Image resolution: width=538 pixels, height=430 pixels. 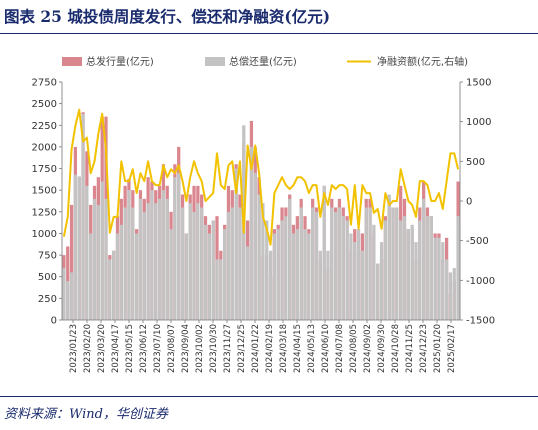 I want to click on x-tick-label: 2023/10/30, so click(x=214, y=348).